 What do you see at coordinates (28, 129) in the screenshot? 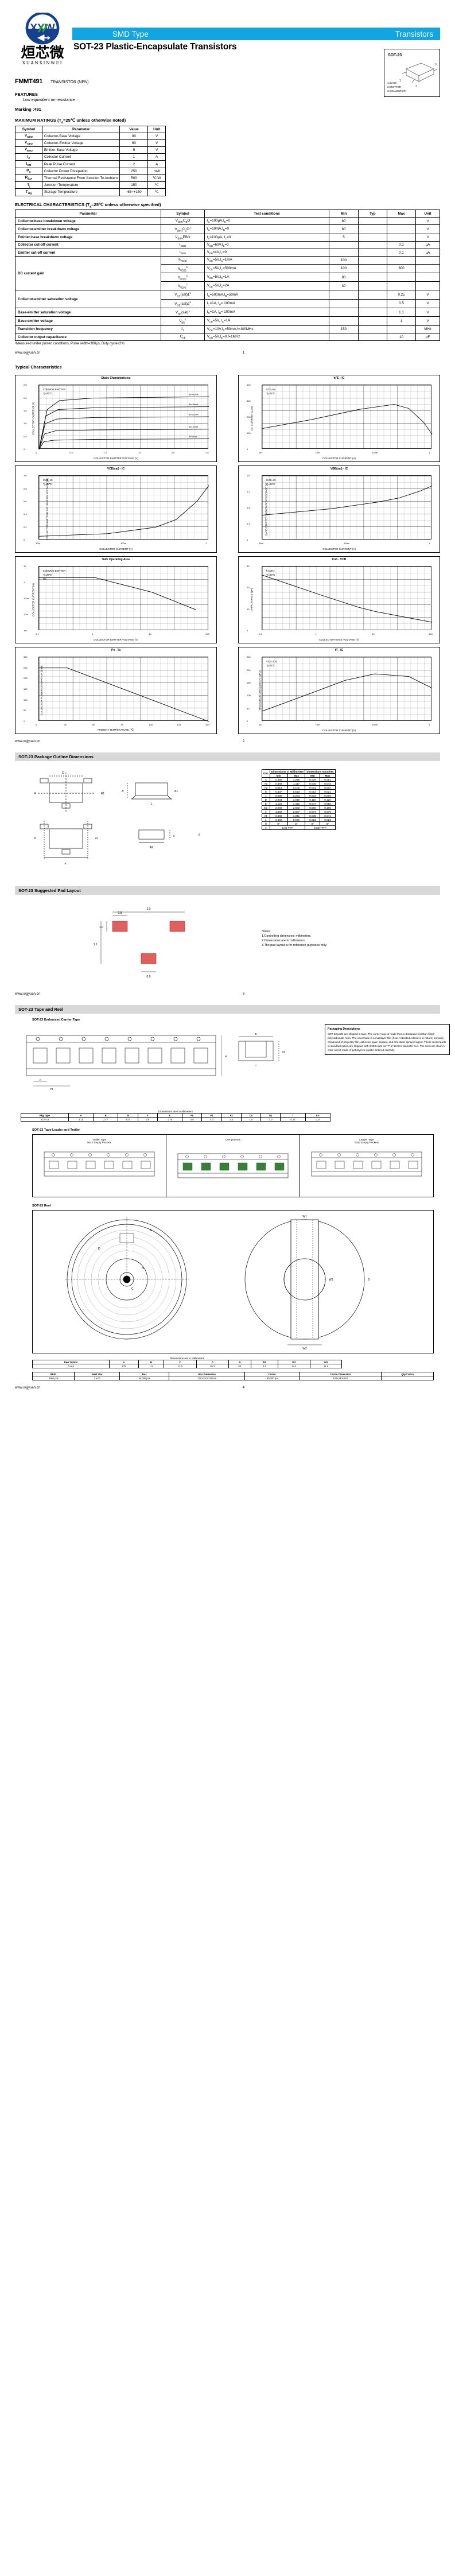
I see `th-symbol: Symbol` at bounding box center [28, 129].